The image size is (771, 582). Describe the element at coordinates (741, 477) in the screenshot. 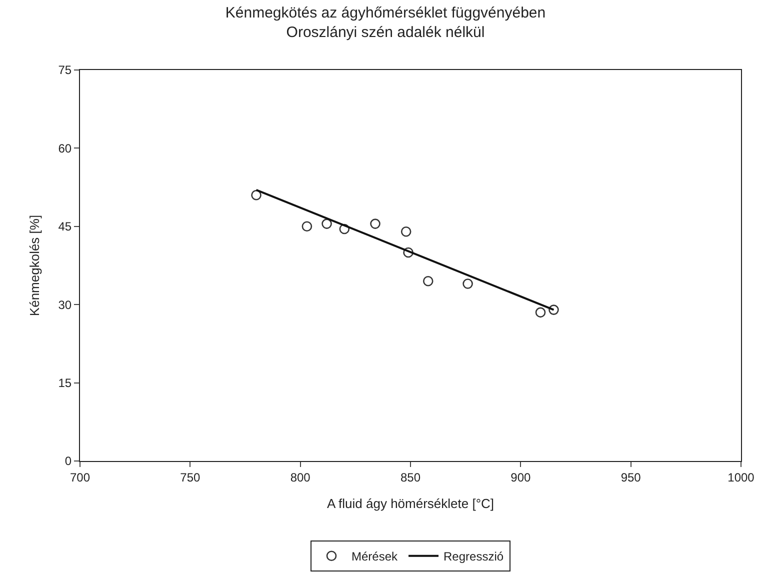

I see `x-tick-label: 1000` at that location.